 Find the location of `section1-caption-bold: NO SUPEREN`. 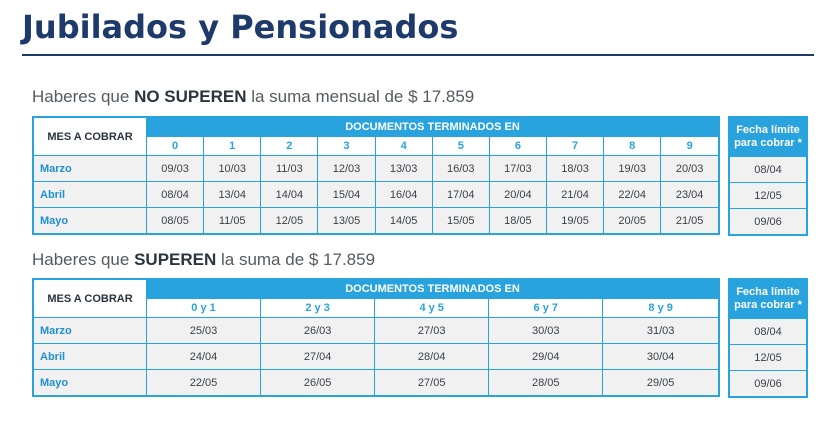

section1-caption-bold: NO SUPEREN is located at coordinates (190, 96).